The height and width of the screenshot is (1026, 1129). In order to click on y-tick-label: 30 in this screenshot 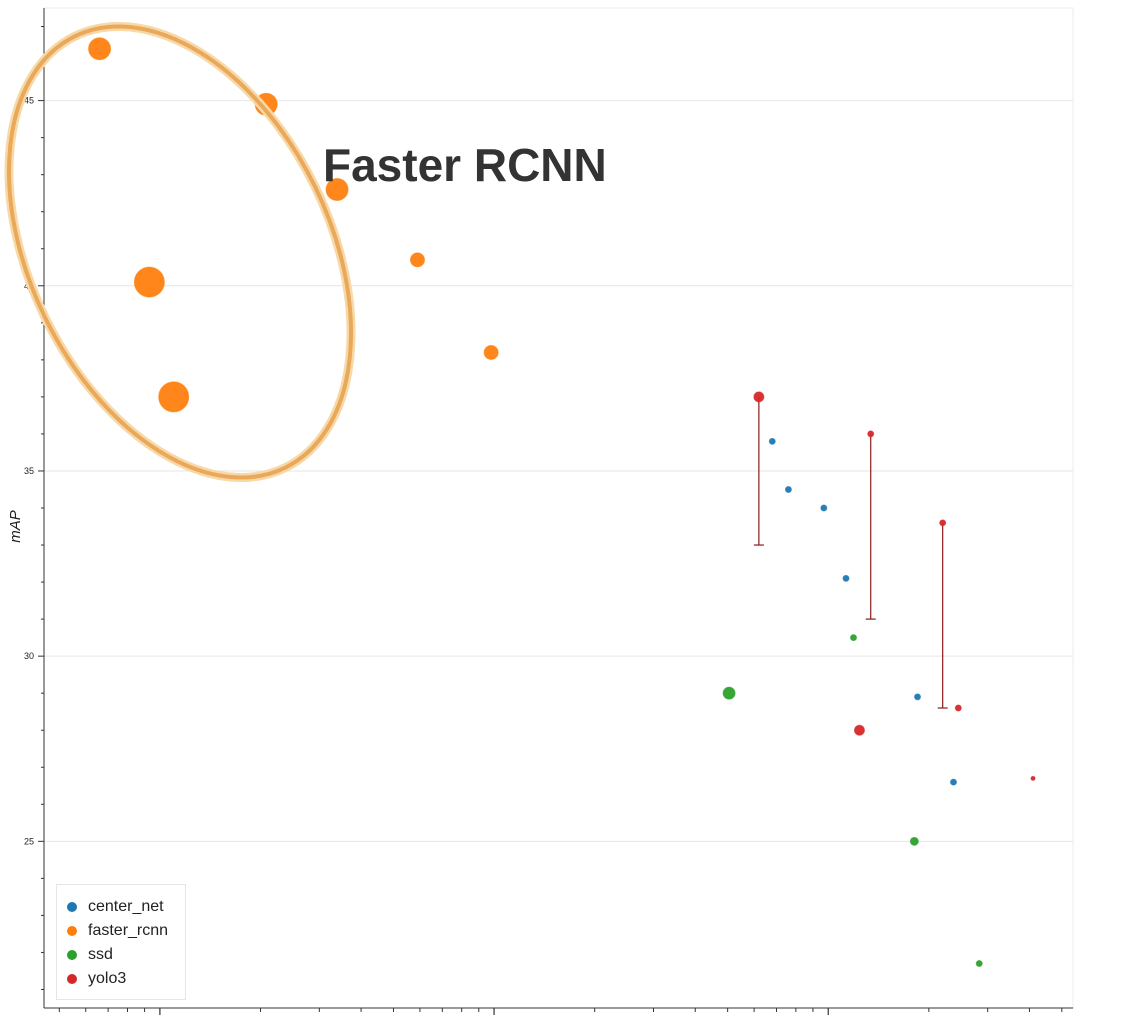, I will do `click(29, 656)`.